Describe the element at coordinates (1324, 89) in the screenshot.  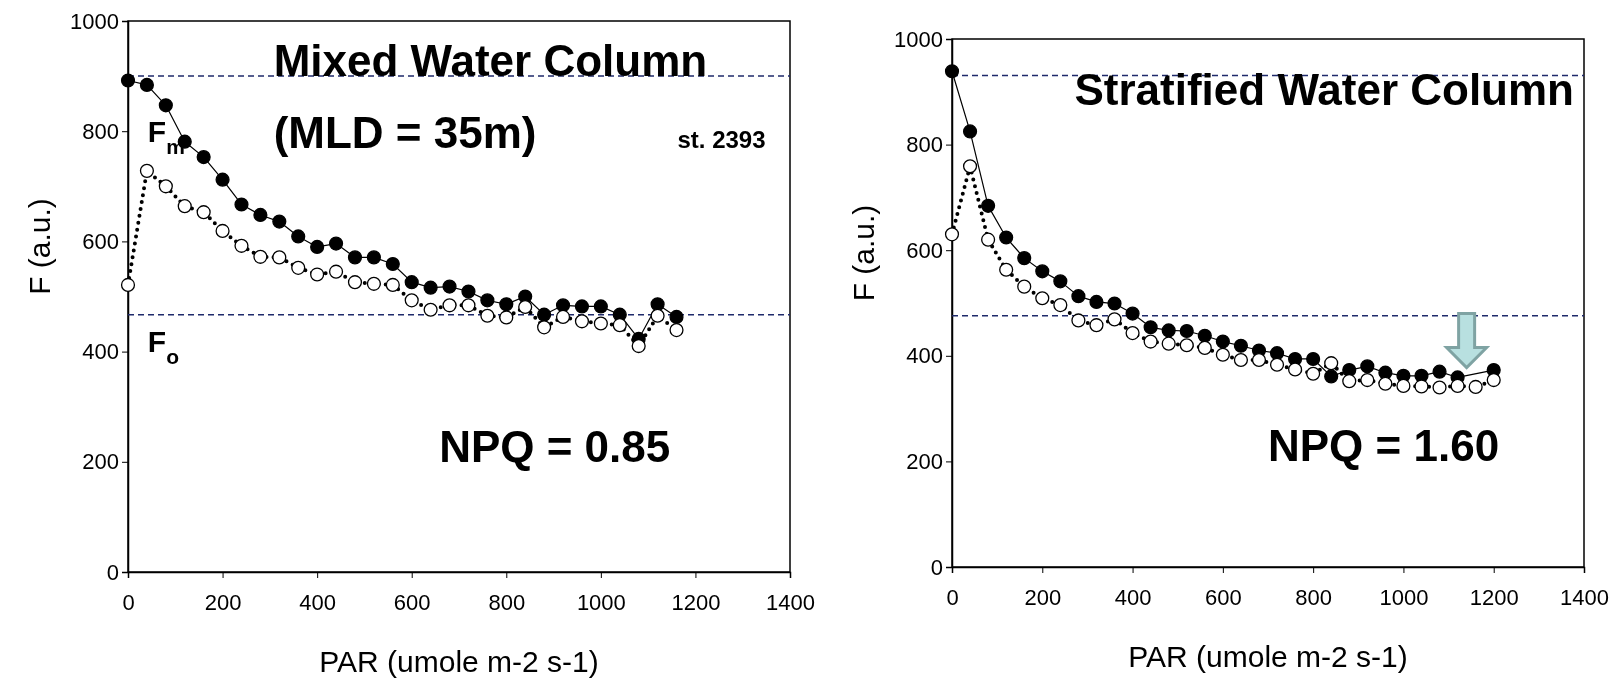
I see `text: Stratified Water Column` at that location.